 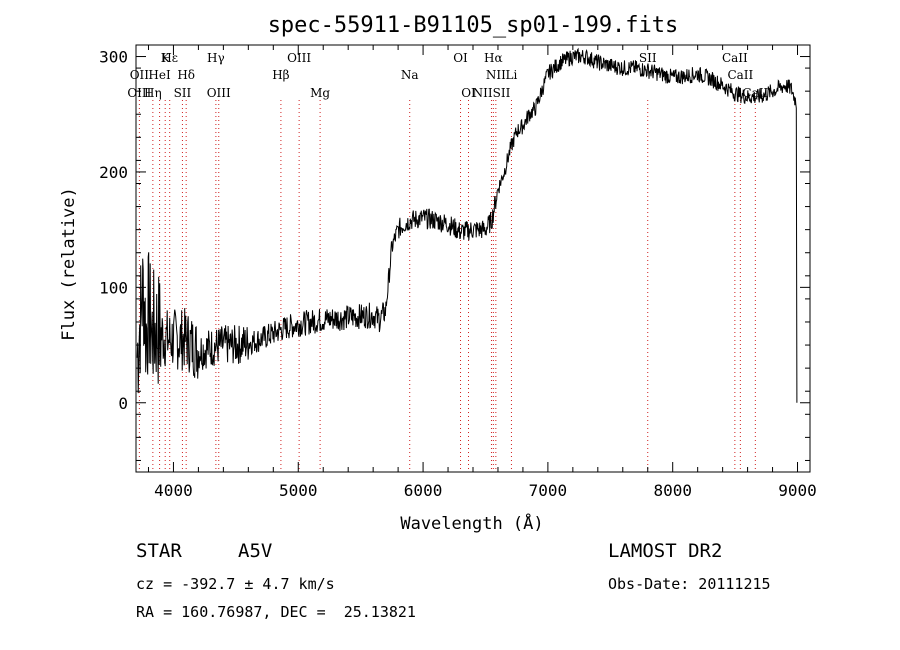 What do you see at coordinates (276, 612) in the screenshot?
I see `ra-dec: RA = 160.76987, DEC = 25.13821` at bounding box center [276, 612].